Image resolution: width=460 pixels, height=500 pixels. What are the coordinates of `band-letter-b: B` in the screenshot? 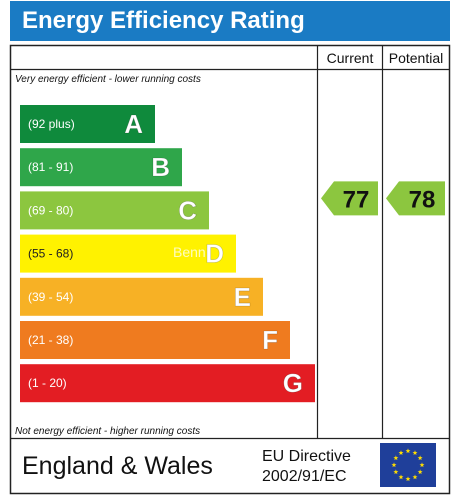 It's located at (160, 167).